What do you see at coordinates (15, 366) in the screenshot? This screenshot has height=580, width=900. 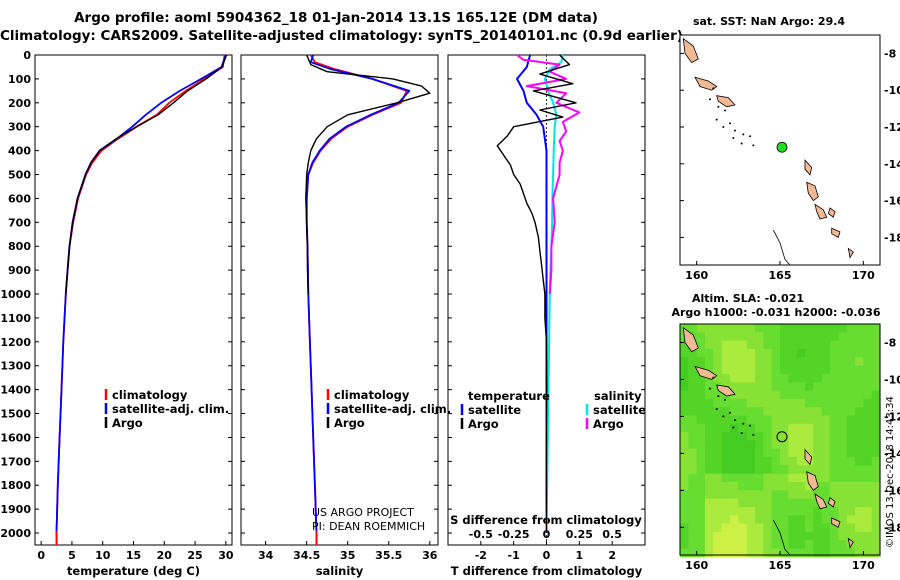 I see `depth-tick-label: 1300` at bounding box center [15, 366].